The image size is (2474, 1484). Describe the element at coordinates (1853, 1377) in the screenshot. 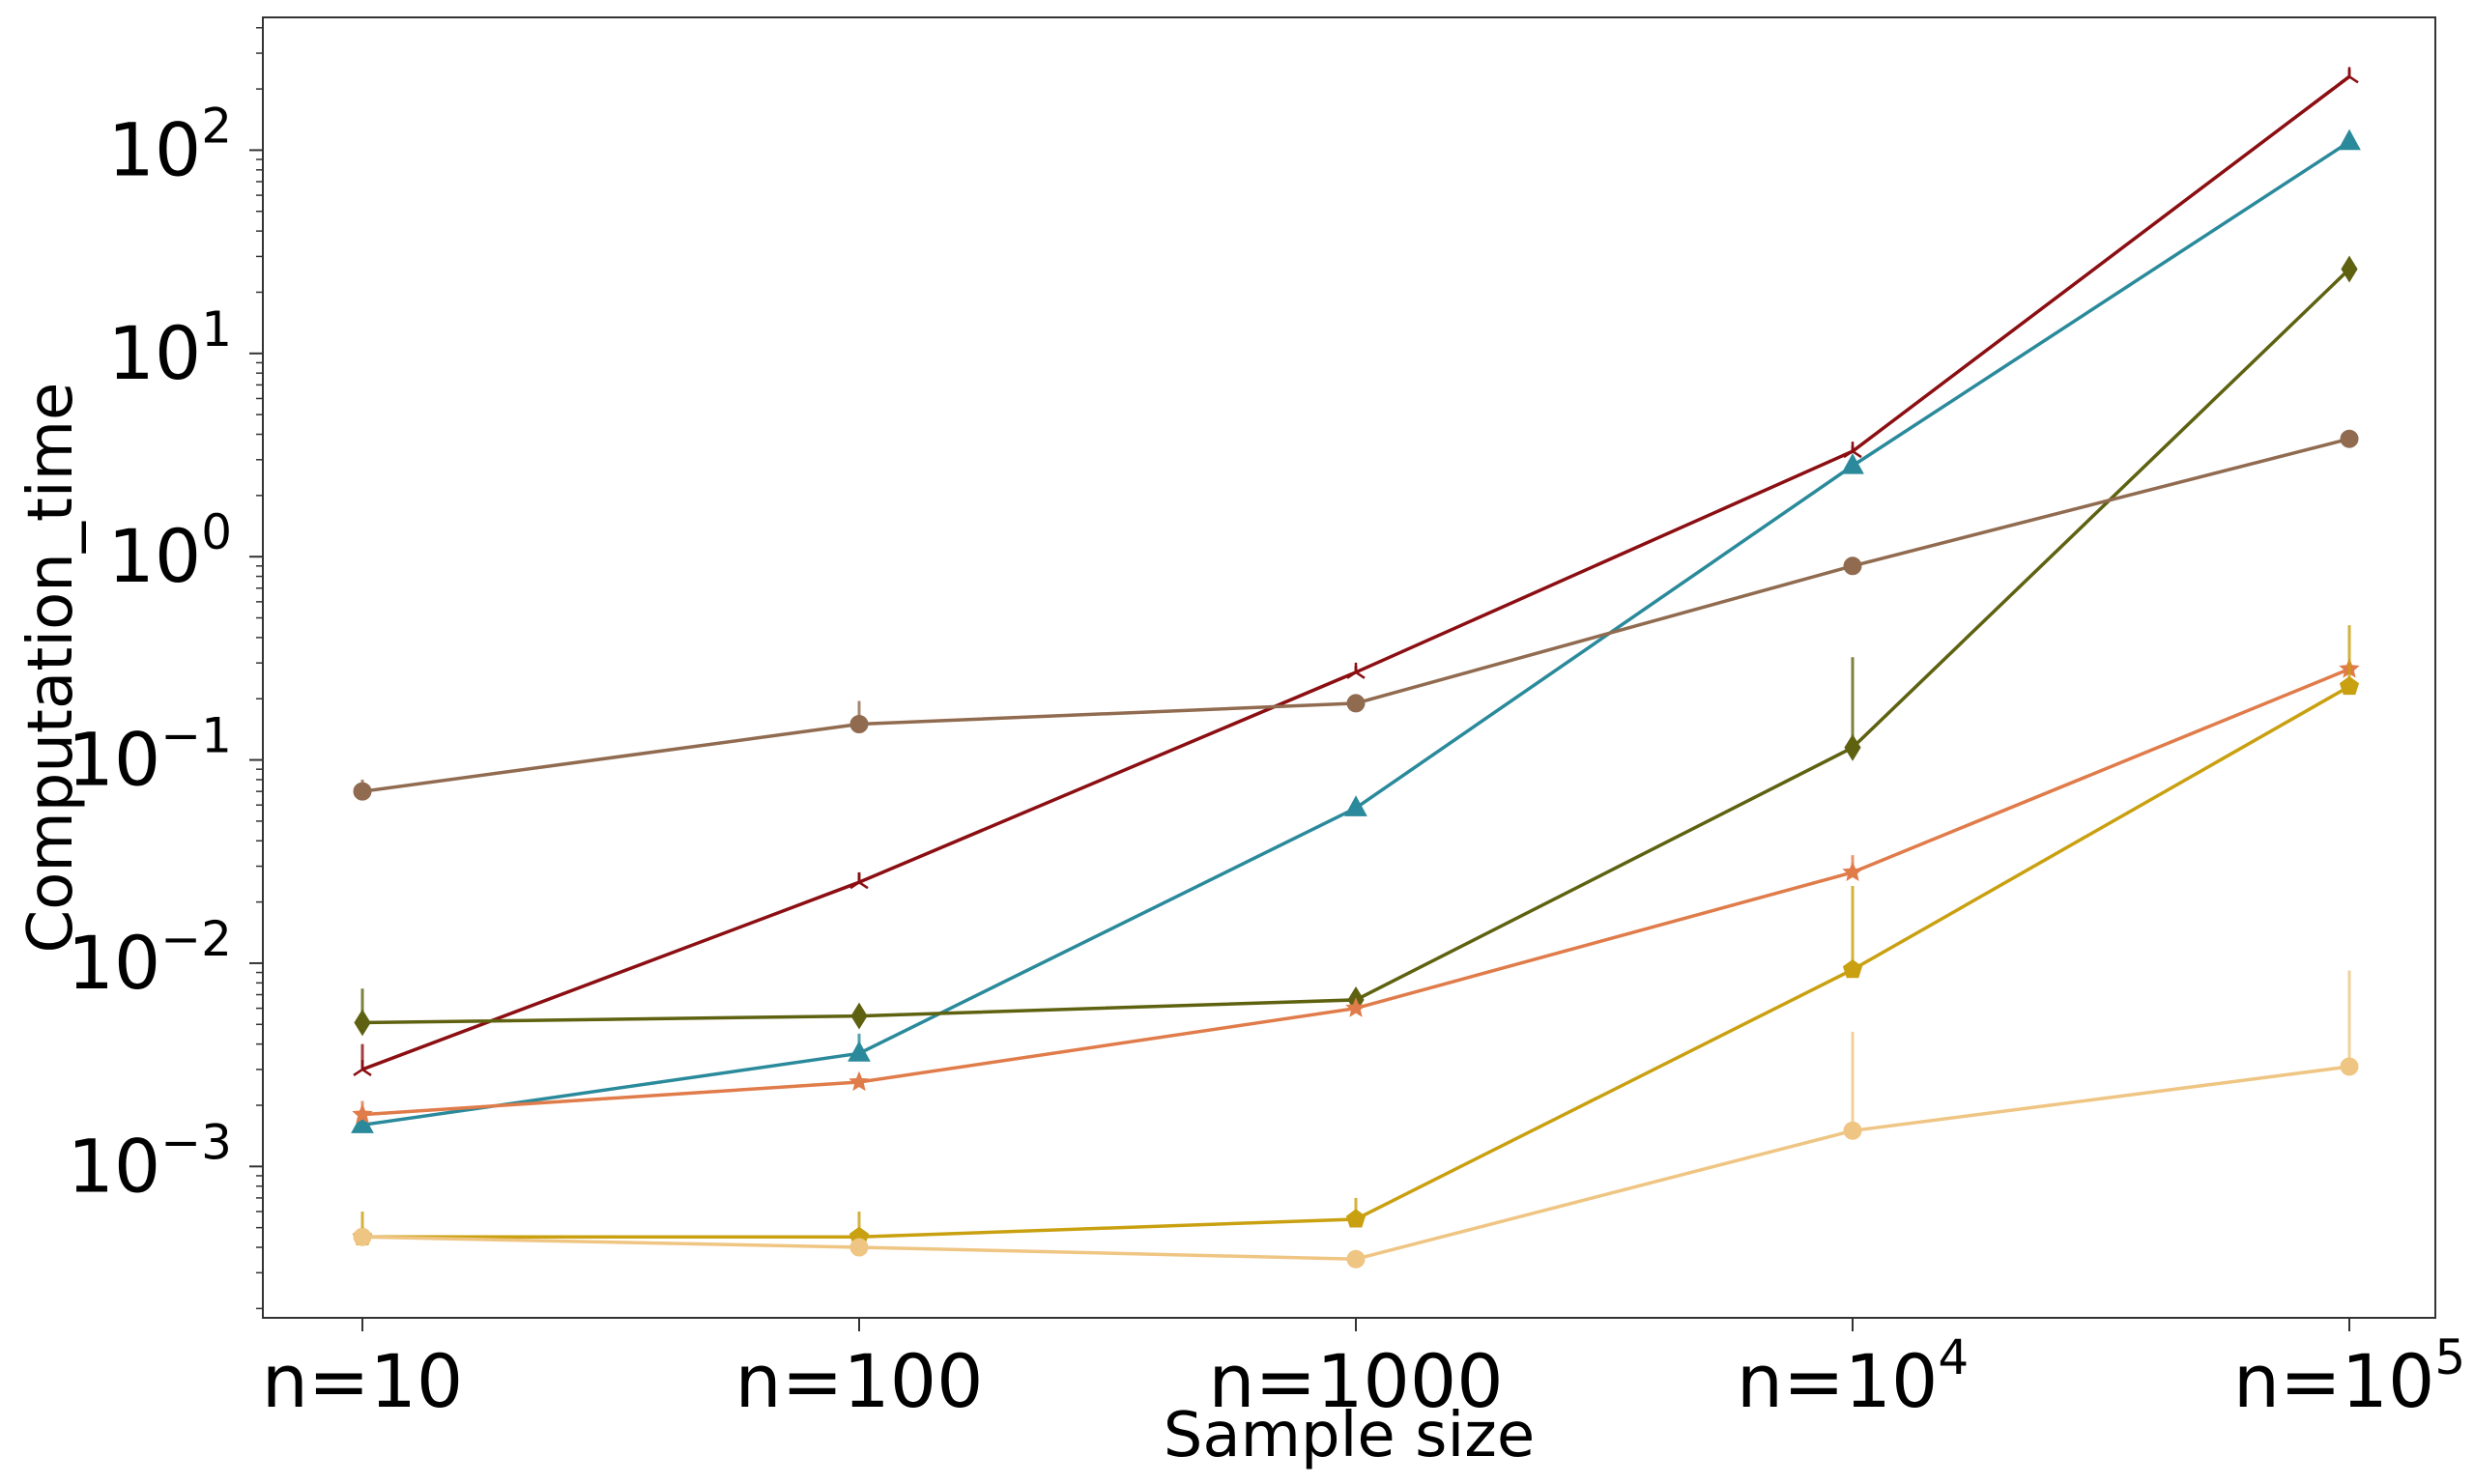

I see `x-tick-label: n=104` at that location.